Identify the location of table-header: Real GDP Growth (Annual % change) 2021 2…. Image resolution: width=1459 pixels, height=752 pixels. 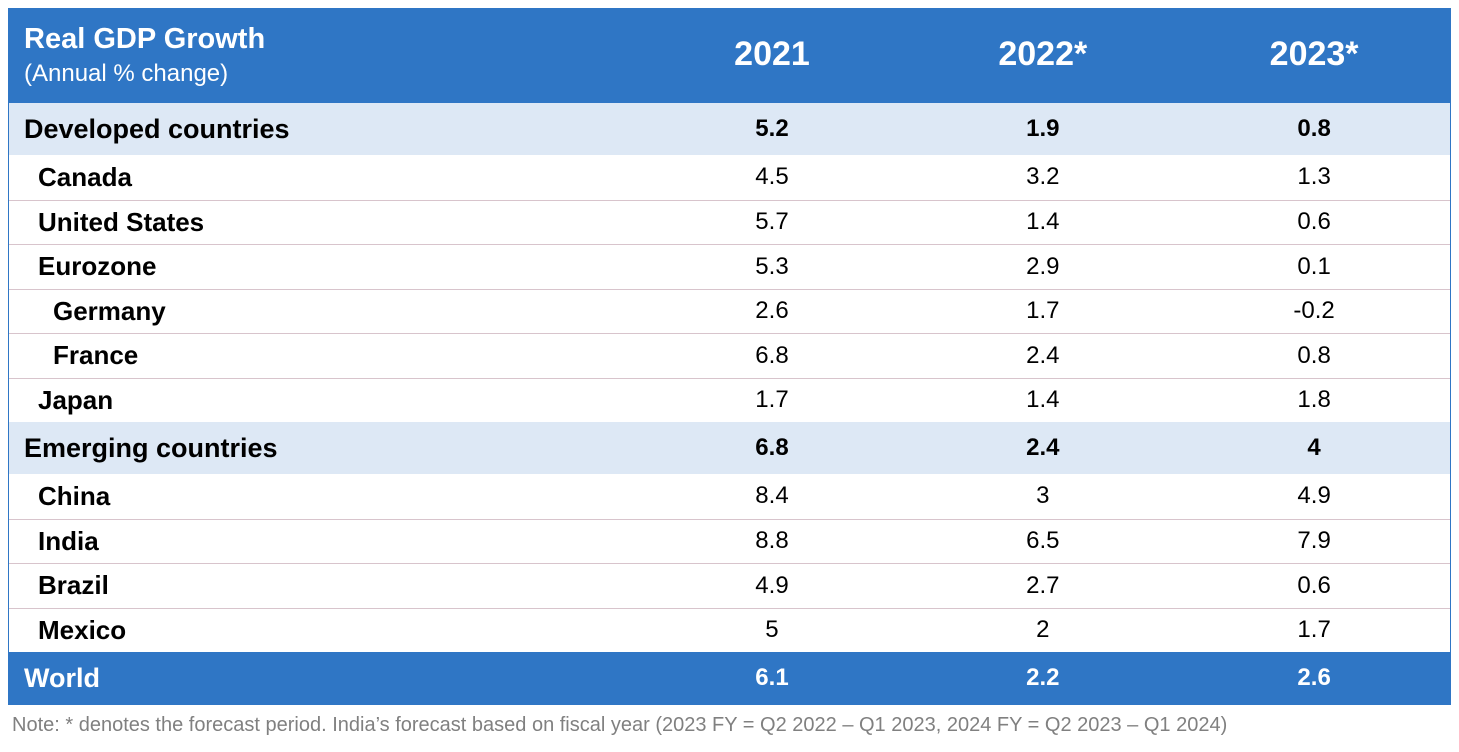
(729, 56).